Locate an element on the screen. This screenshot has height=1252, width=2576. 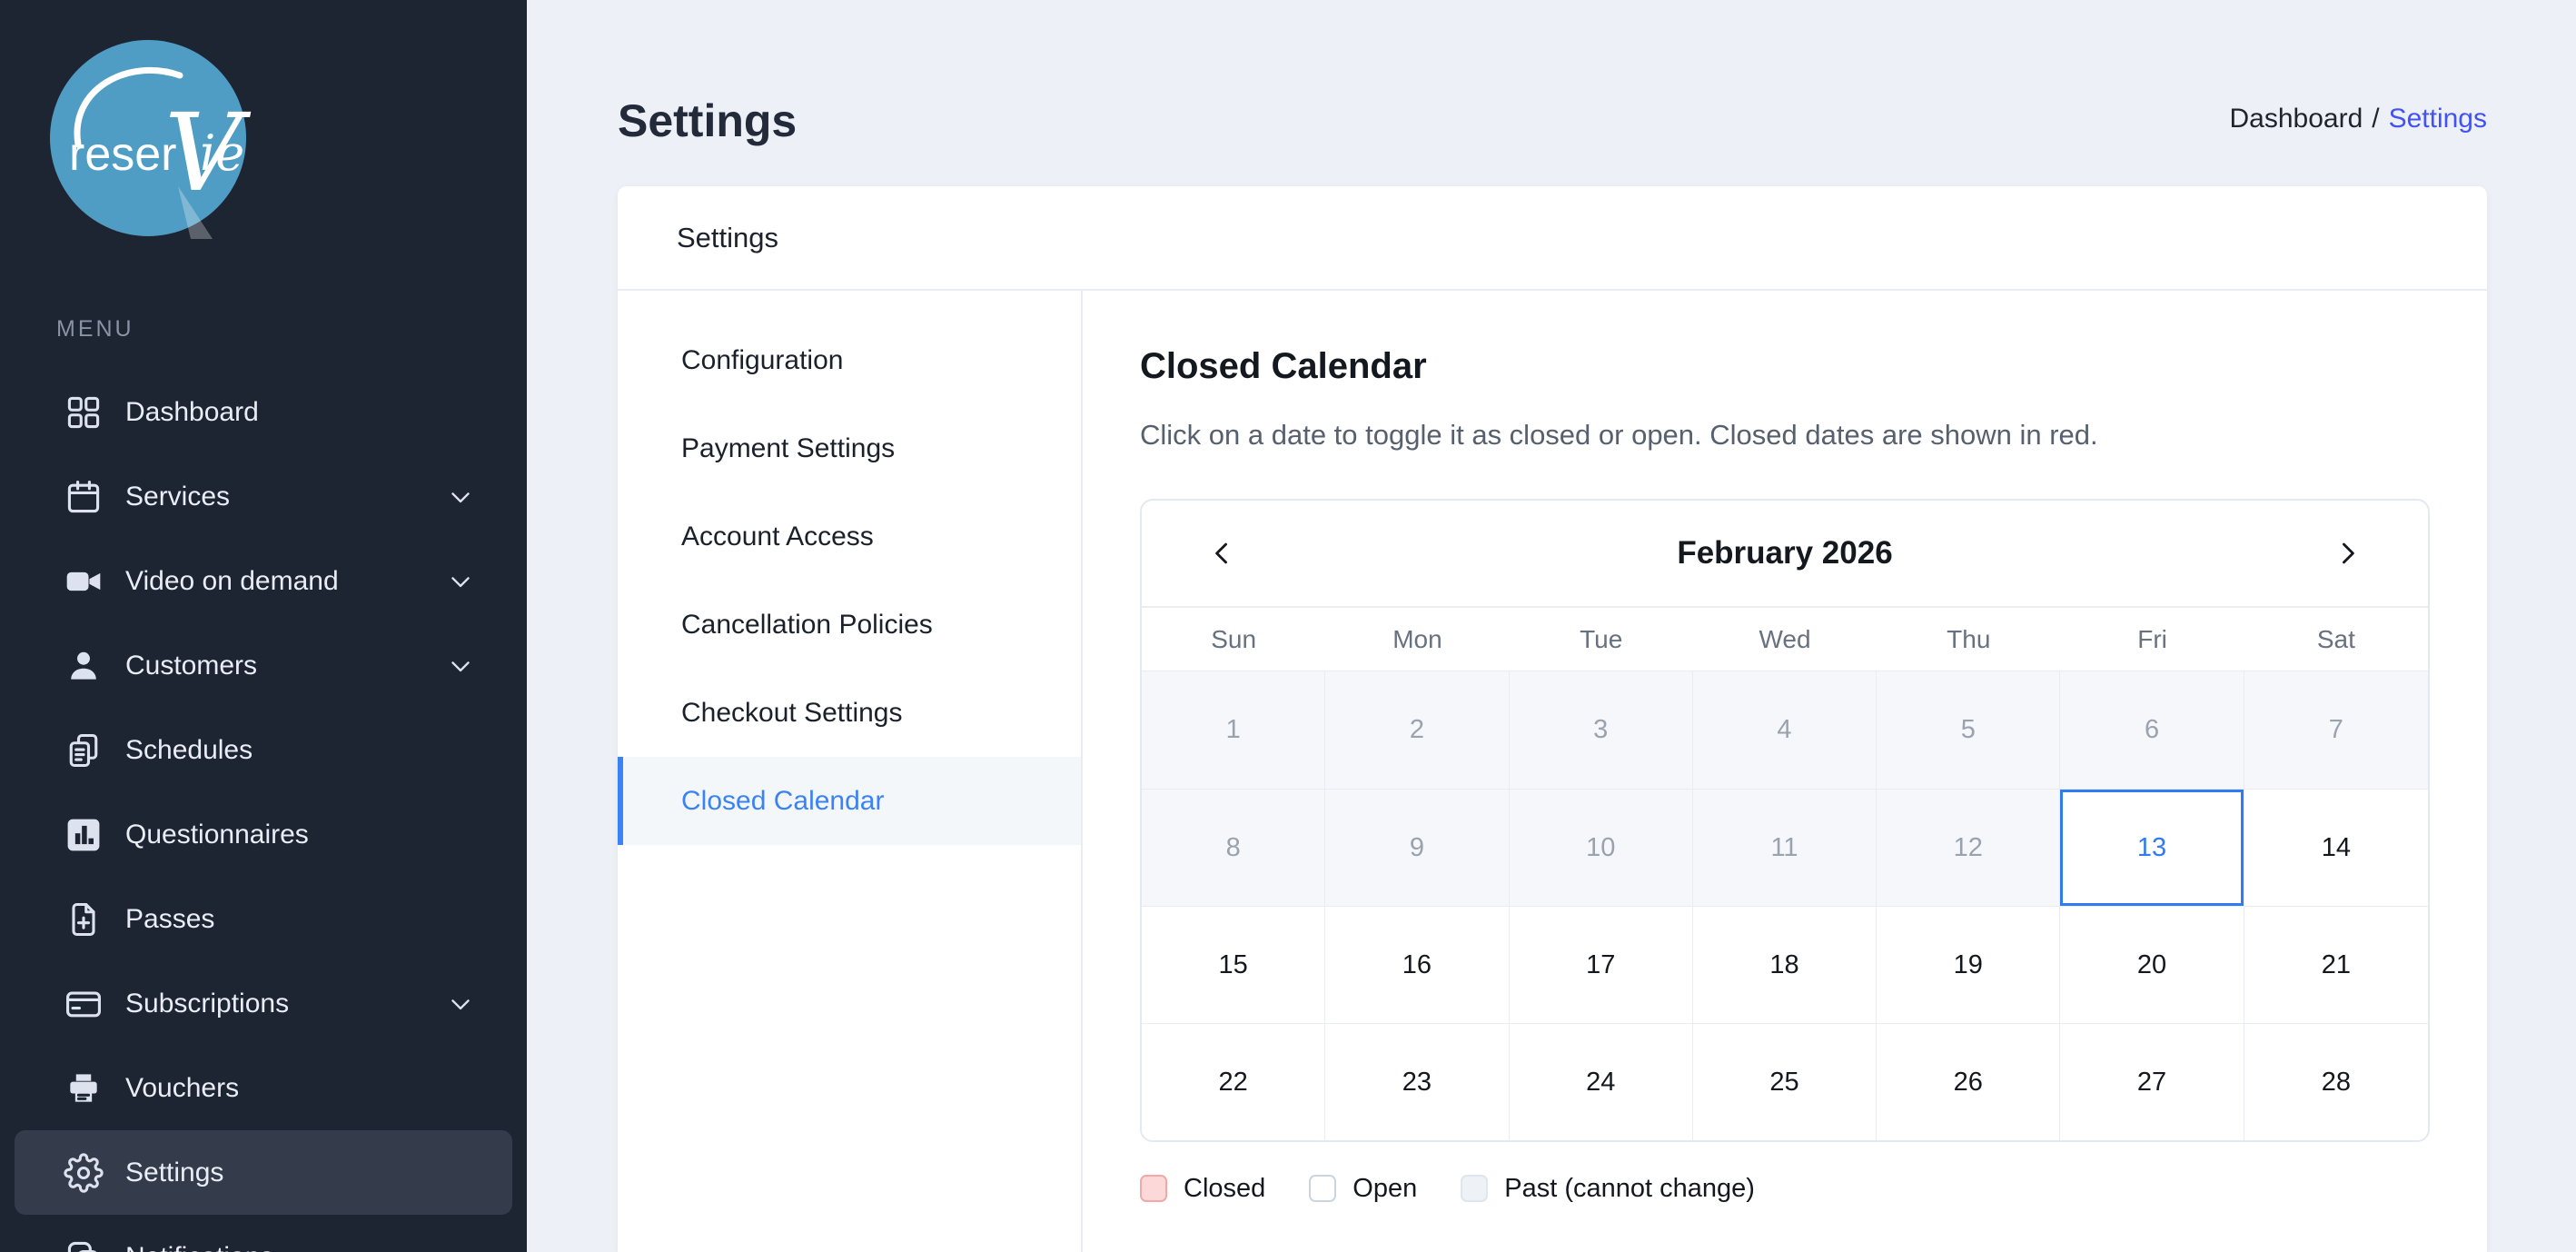
subnav-item-label: Cancellation Policies is located at coordinates (807, 624).